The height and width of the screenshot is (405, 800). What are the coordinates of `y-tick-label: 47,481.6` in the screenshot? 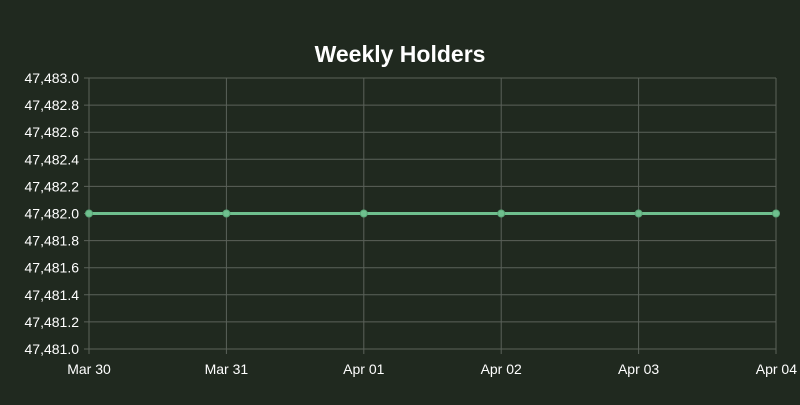 It's located at (52, 268).